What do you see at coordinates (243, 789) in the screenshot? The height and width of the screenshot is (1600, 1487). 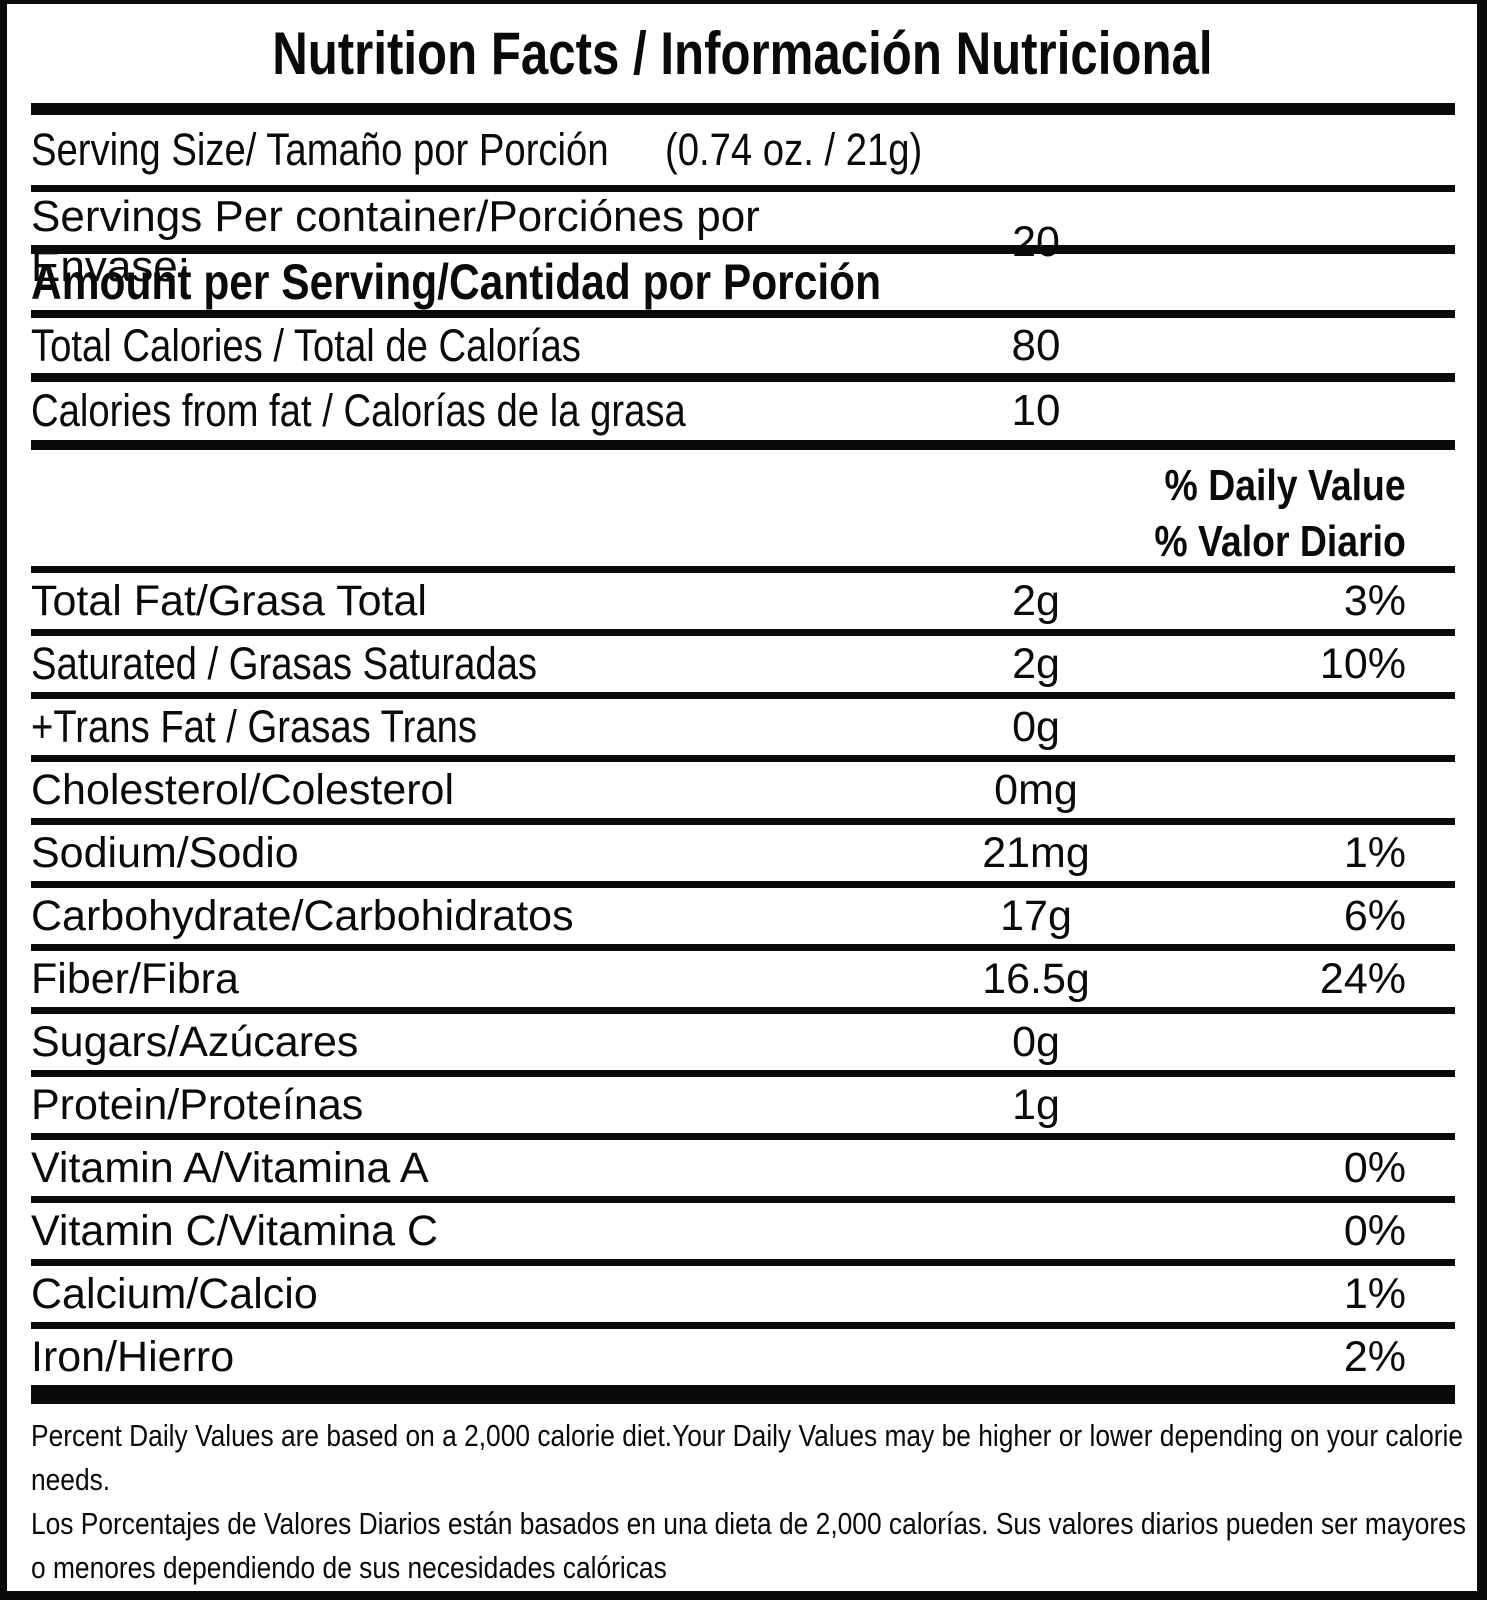 I see `nutrient-label: Cholesterol/Colesterol` at bounding box center [243, 789].